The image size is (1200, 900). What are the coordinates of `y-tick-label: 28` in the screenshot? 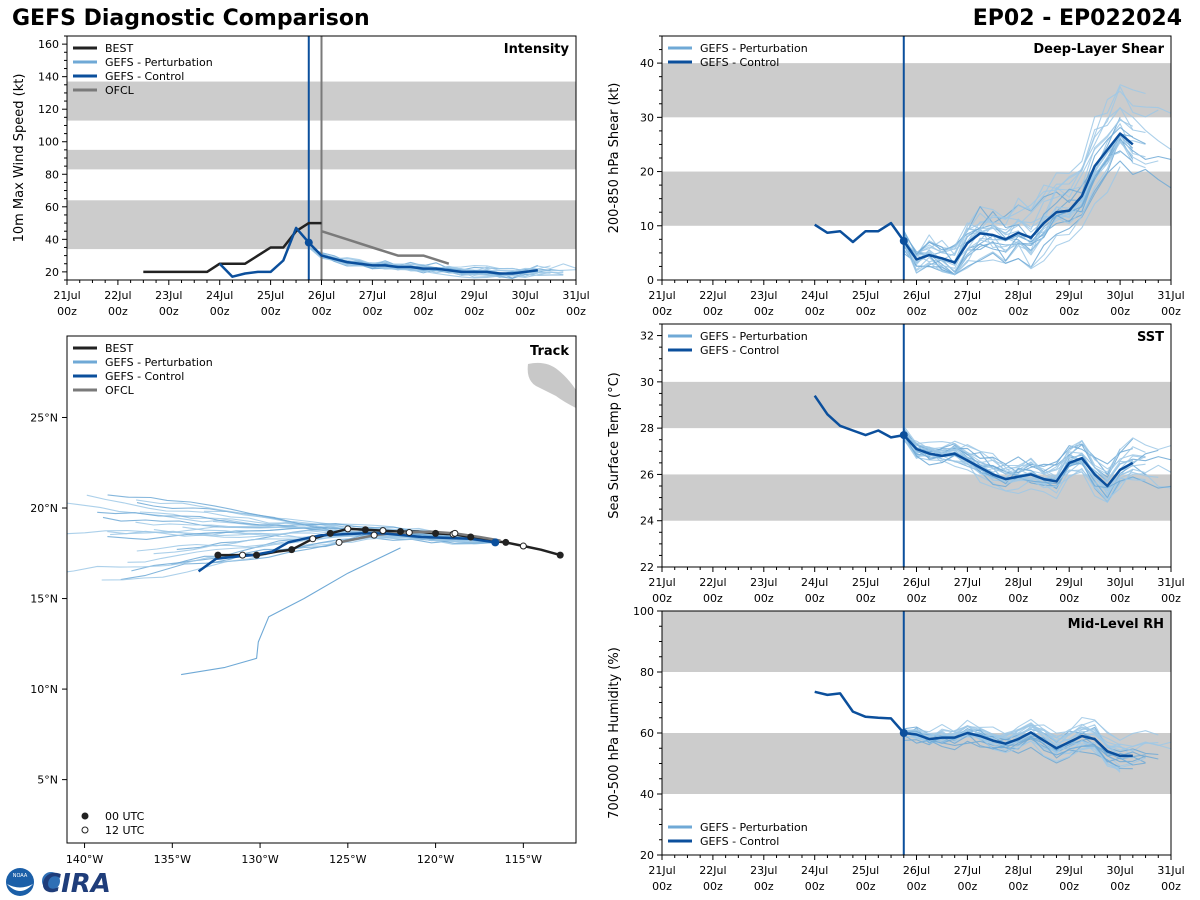 It's located at (647, 428).